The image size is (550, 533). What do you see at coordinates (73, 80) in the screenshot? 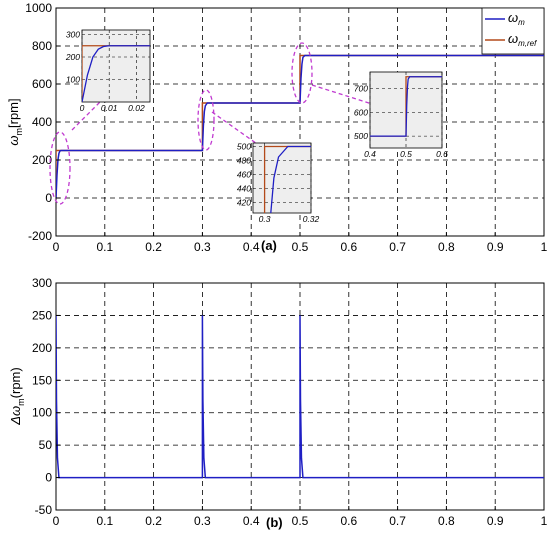
I see `inset-y-tick-label: 100` at bounding box center [73, 80].